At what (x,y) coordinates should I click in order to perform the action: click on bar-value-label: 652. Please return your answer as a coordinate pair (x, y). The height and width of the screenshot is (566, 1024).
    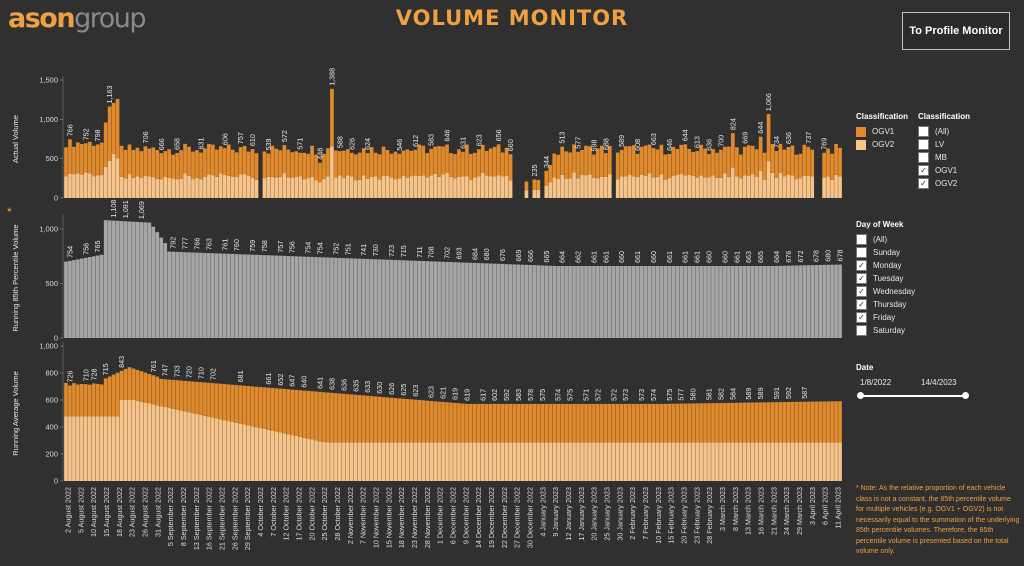
    Looking at the image, I should click on (280, 380).